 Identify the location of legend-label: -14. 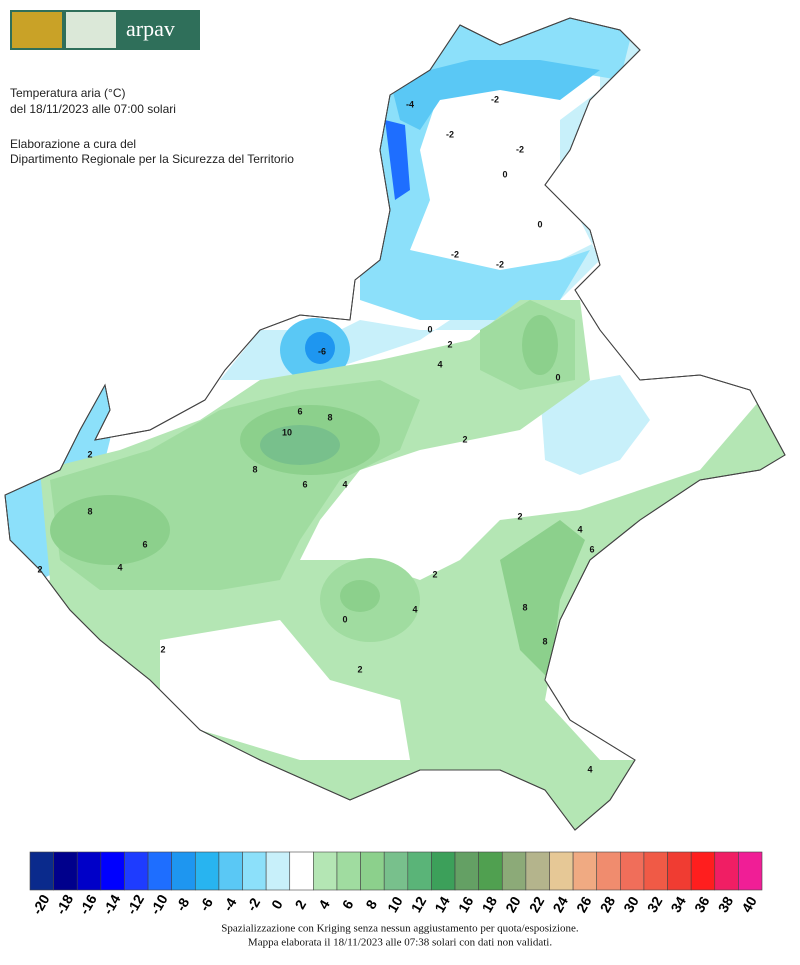
(112, 904).